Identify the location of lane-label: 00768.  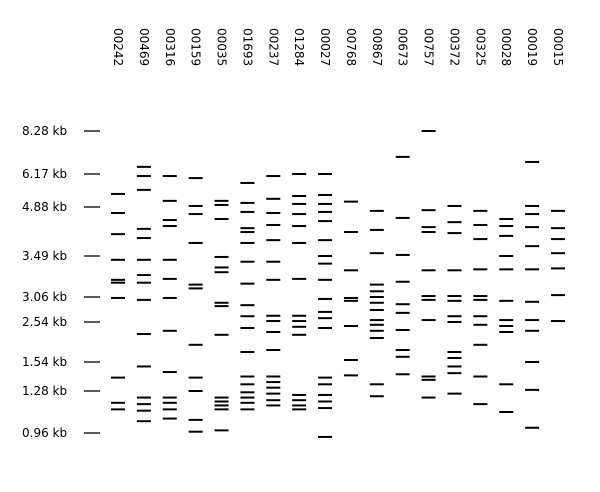
(351, 47).